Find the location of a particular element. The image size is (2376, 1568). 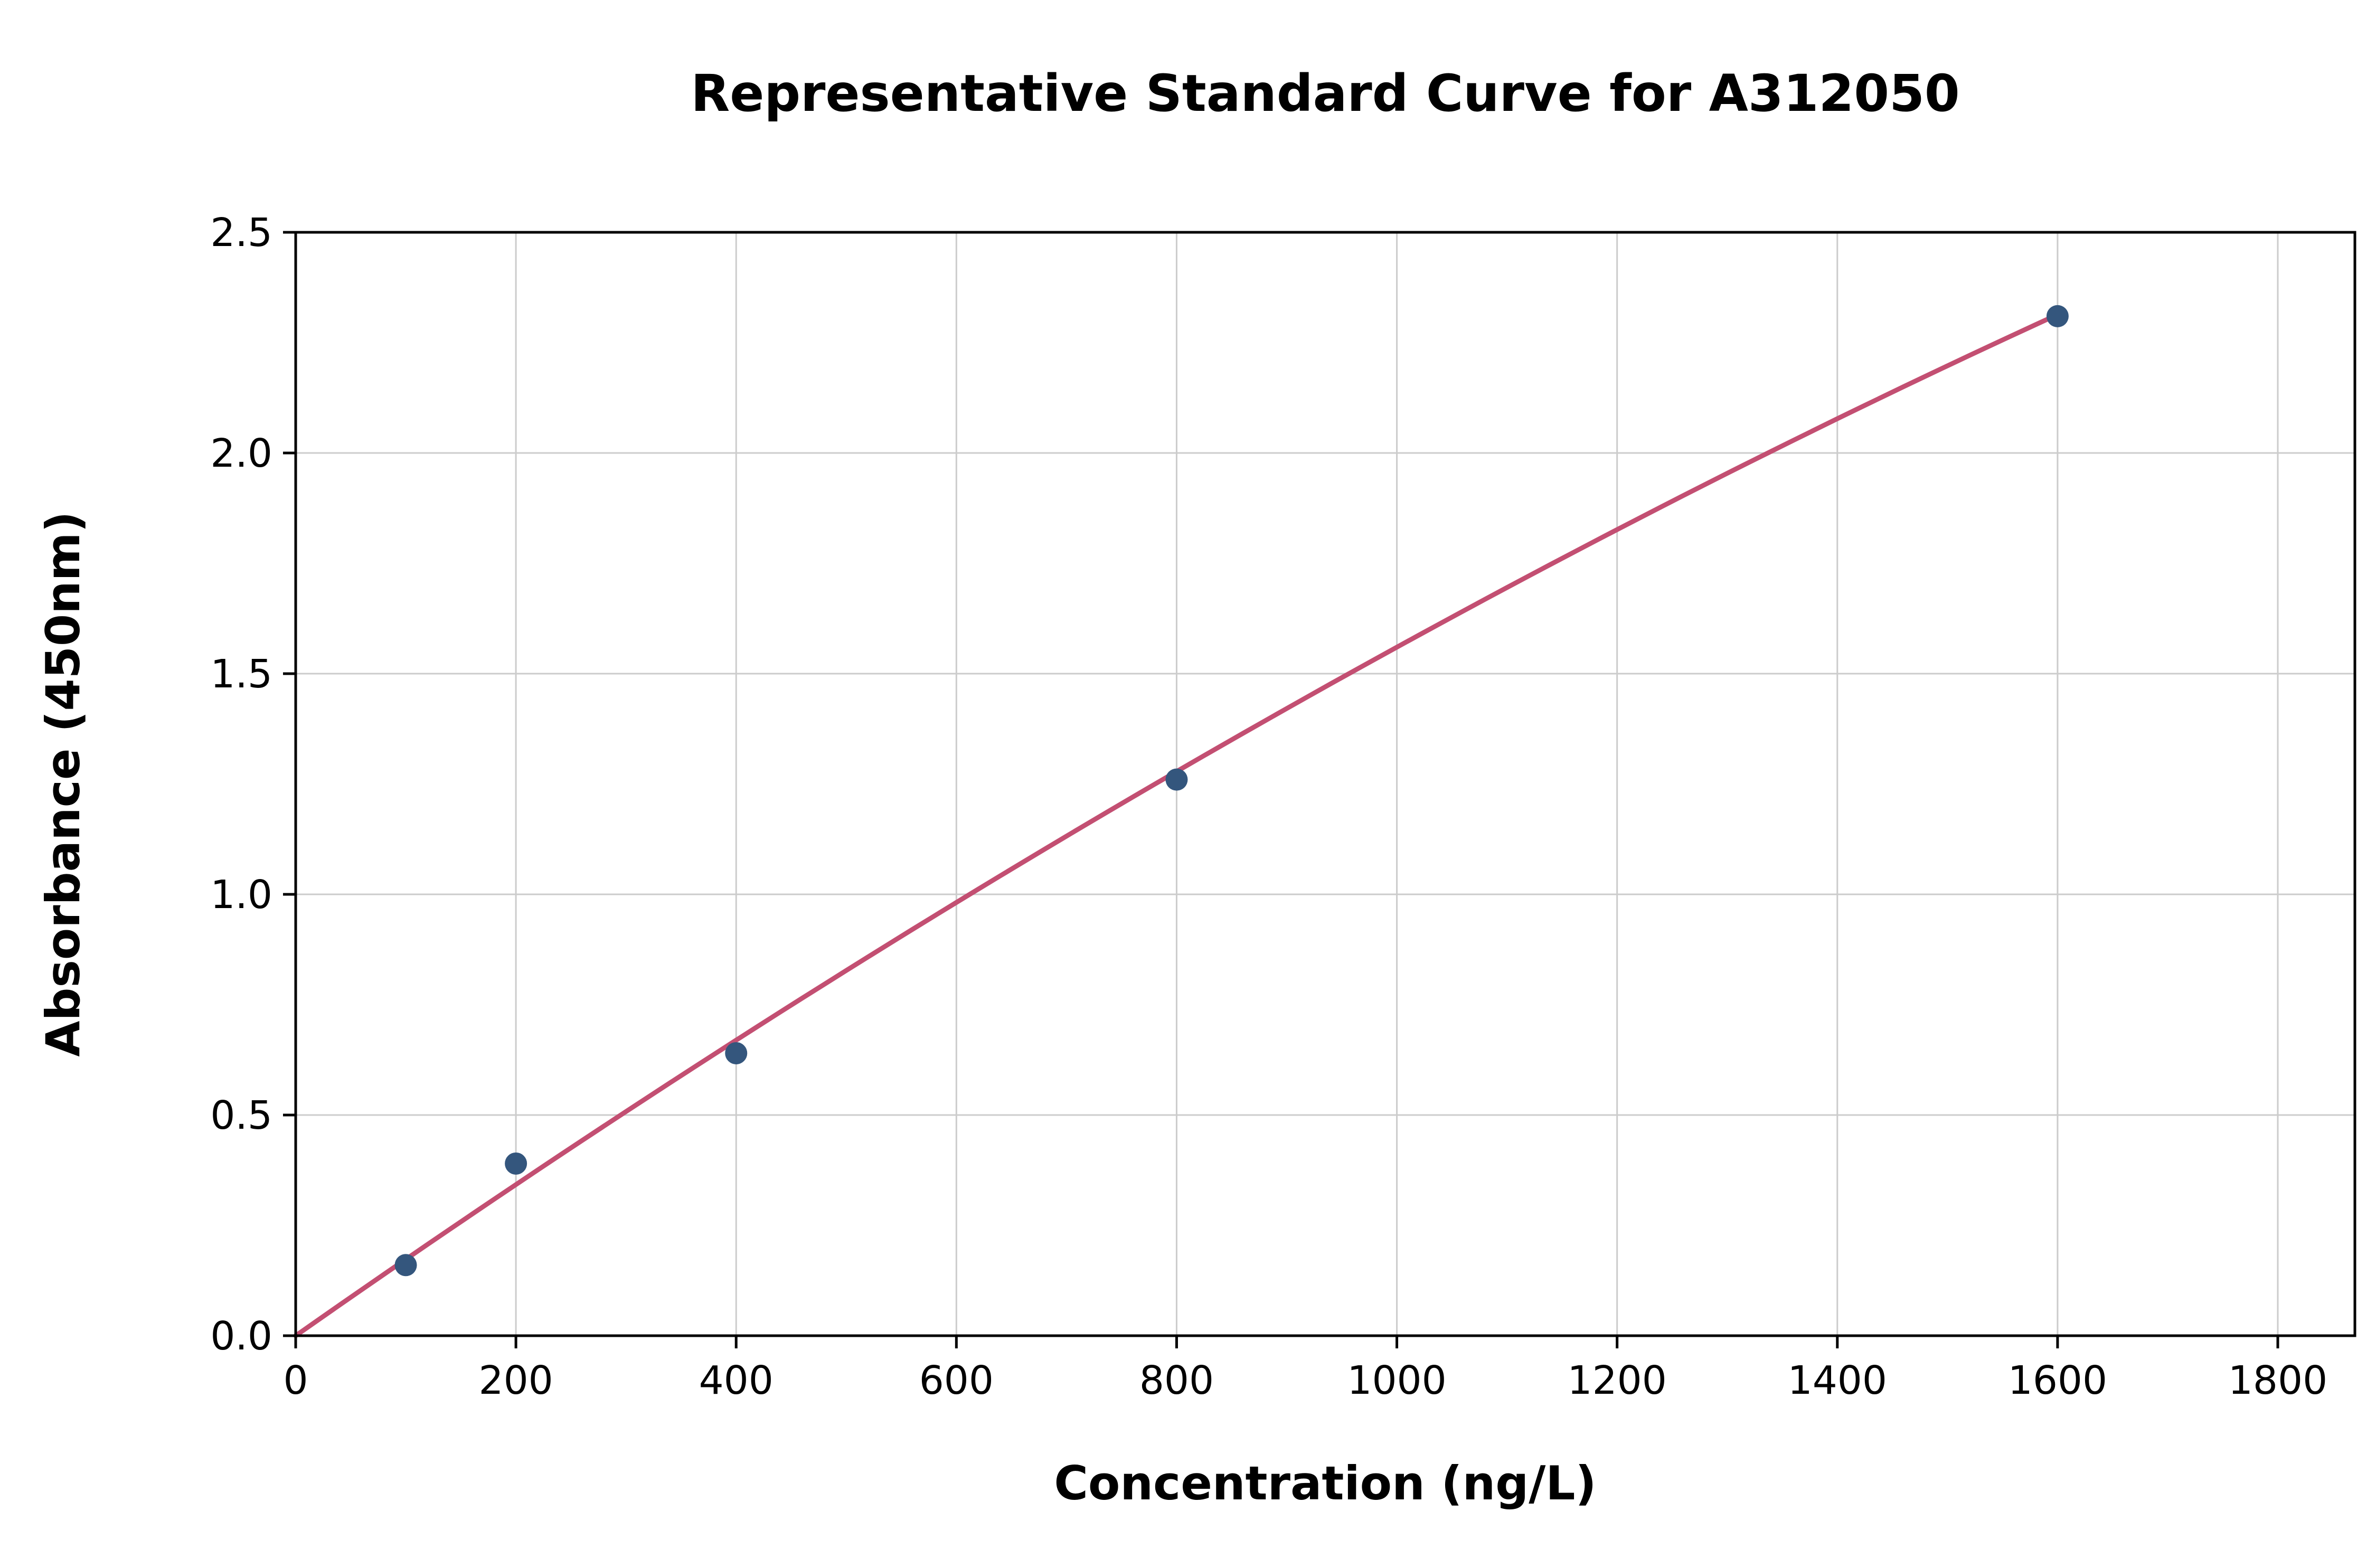

x-tick-label: 200 is located at coordinates (515, 1381).